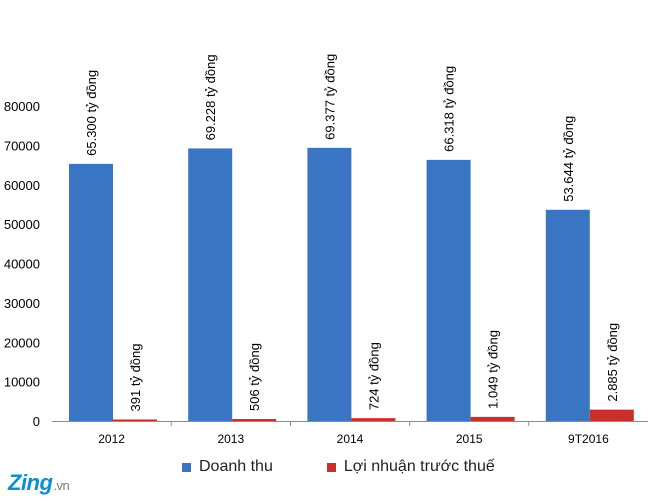 This screenshot has width=660, height=501. I want to click on legend-label-revenue: Doanh thu, so click(236, 466).